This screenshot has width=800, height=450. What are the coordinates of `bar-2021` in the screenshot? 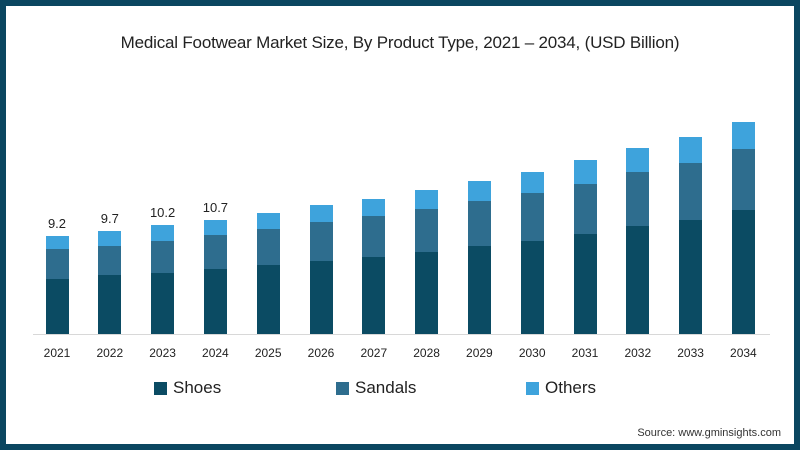 It's located at (57, 285).